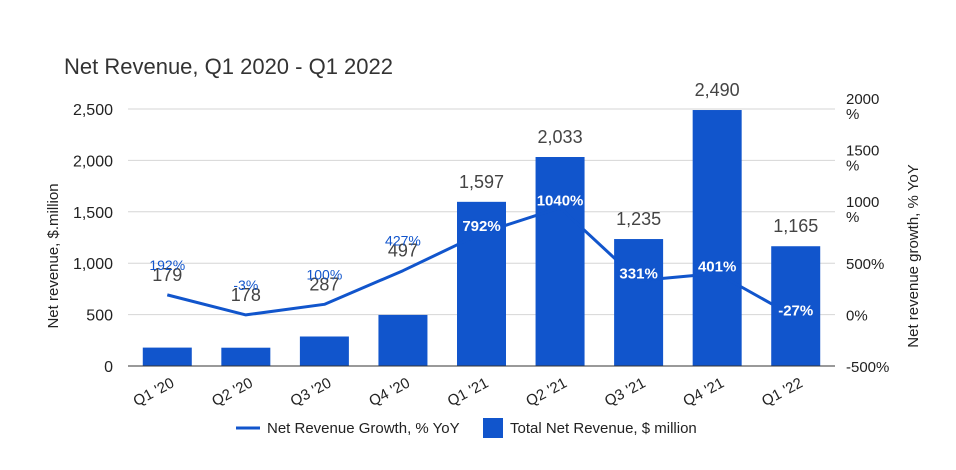 This screenshot has width=956, height=470. I want to click on growth-value-label: 100%, so click(324, 274).